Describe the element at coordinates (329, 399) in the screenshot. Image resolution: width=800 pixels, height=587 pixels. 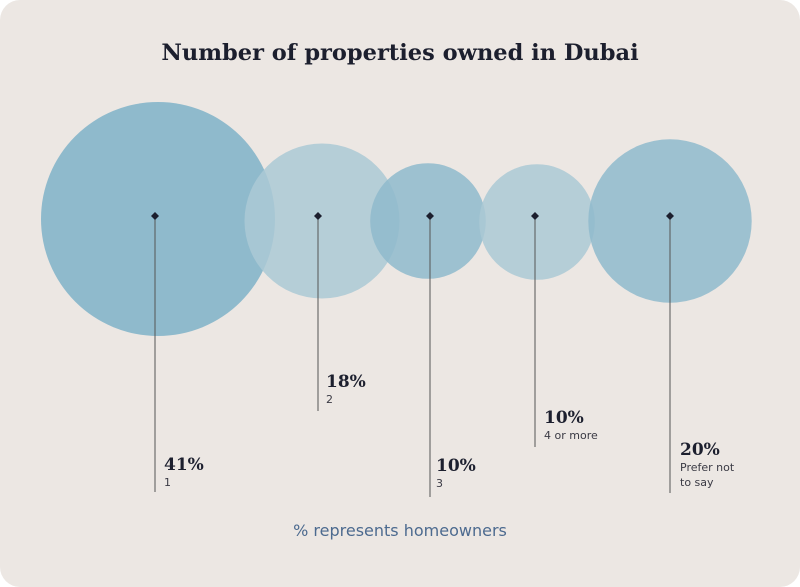
I see `category-label-2: 2` at that location.